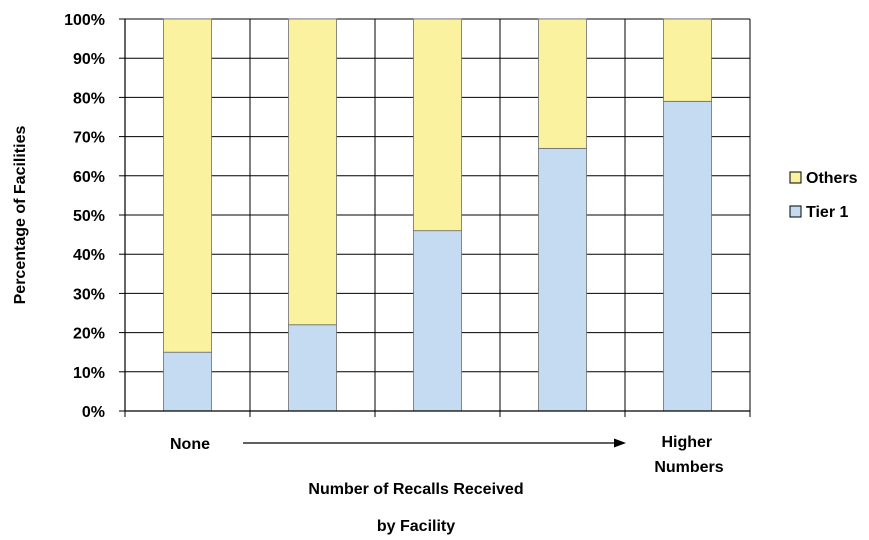 Image resolution: width=869 pixels, height=540 pixels. I want to click on legend-swatch-others, so click(795, 177).